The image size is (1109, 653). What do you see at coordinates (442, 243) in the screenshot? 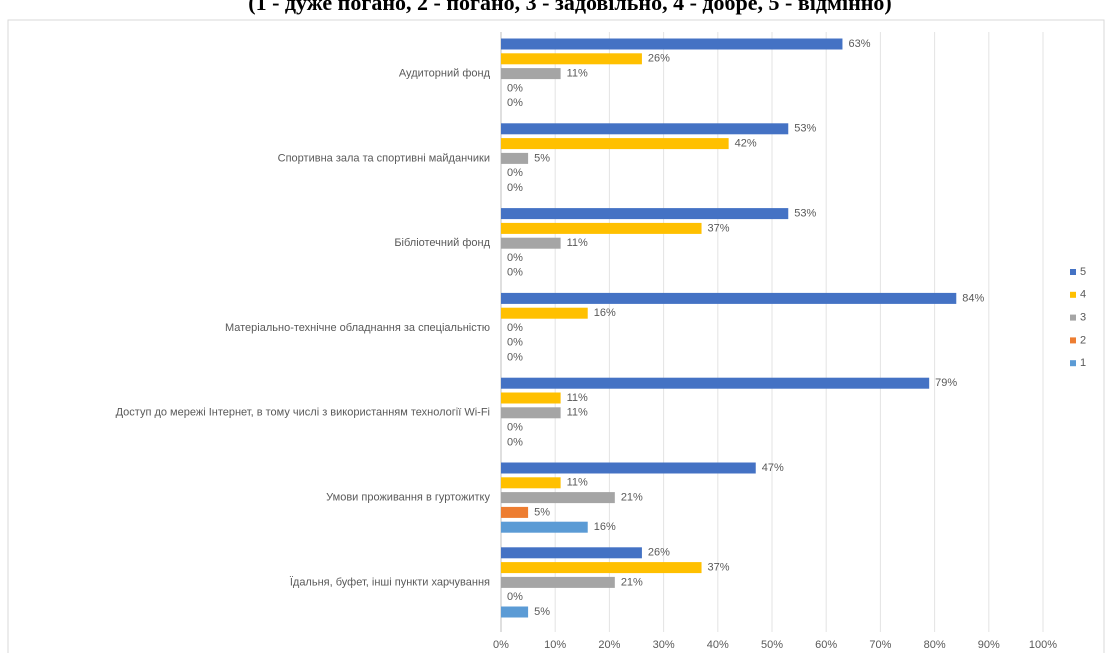
I see `category-label: Бібліотечний фонд` at bounding box center [442, 243].